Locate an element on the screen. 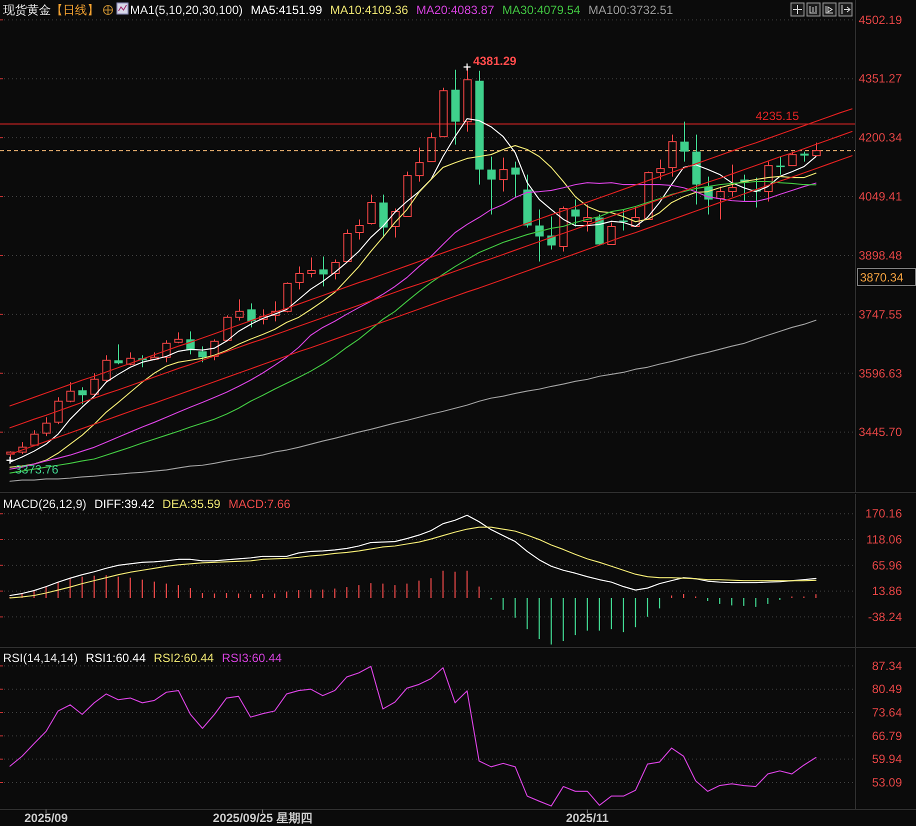  y-tick-label: 59.94 is located at coordinates (887, 759).